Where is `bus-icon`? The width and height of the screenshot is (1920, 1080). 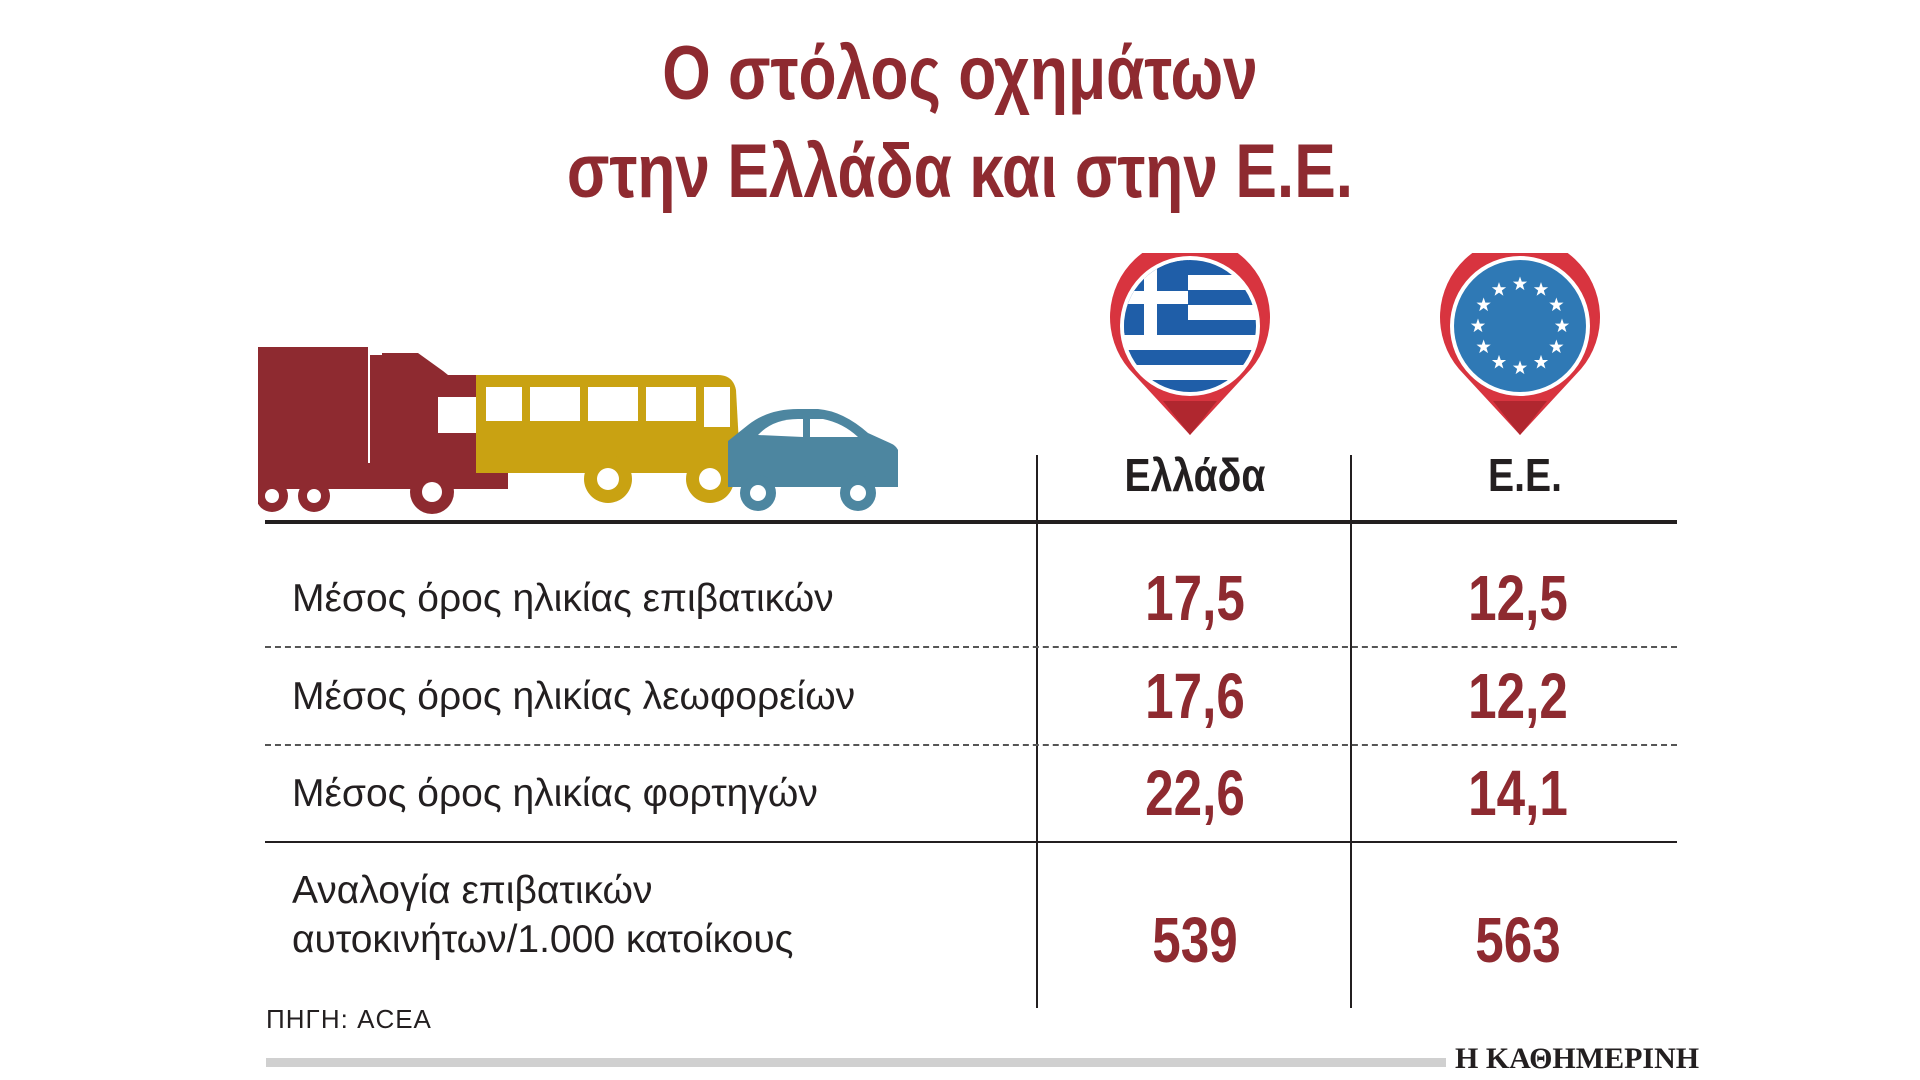
bus-icon is located at coordinates (608, 439).